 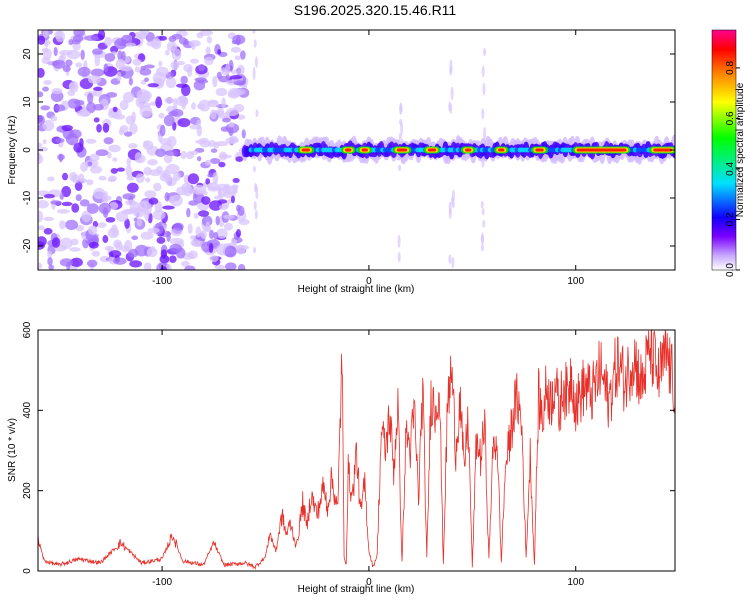 I want to click on spectrogram-x-tick-label: 100, so click(x=575, y=281).